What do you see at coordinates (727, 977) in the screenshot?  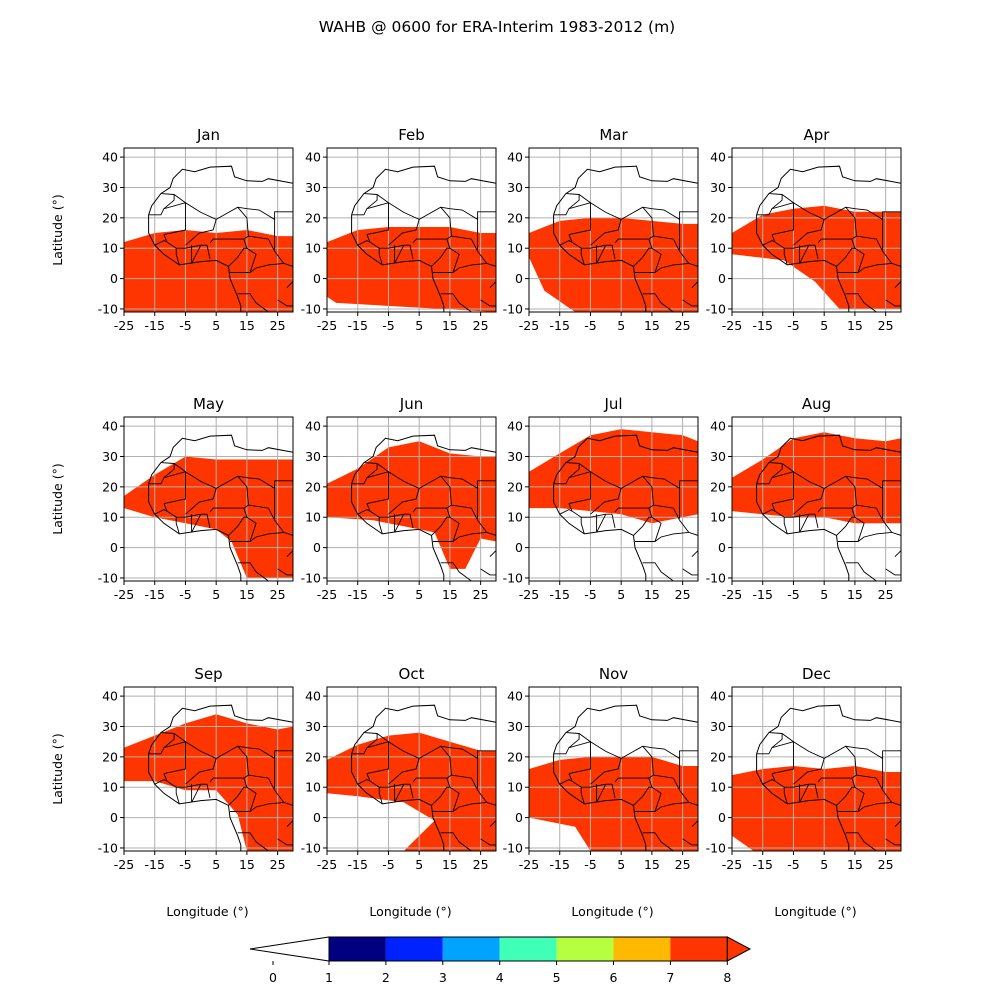 I see `colorbar-tick-label: 8` at bounding box center [727, 977].